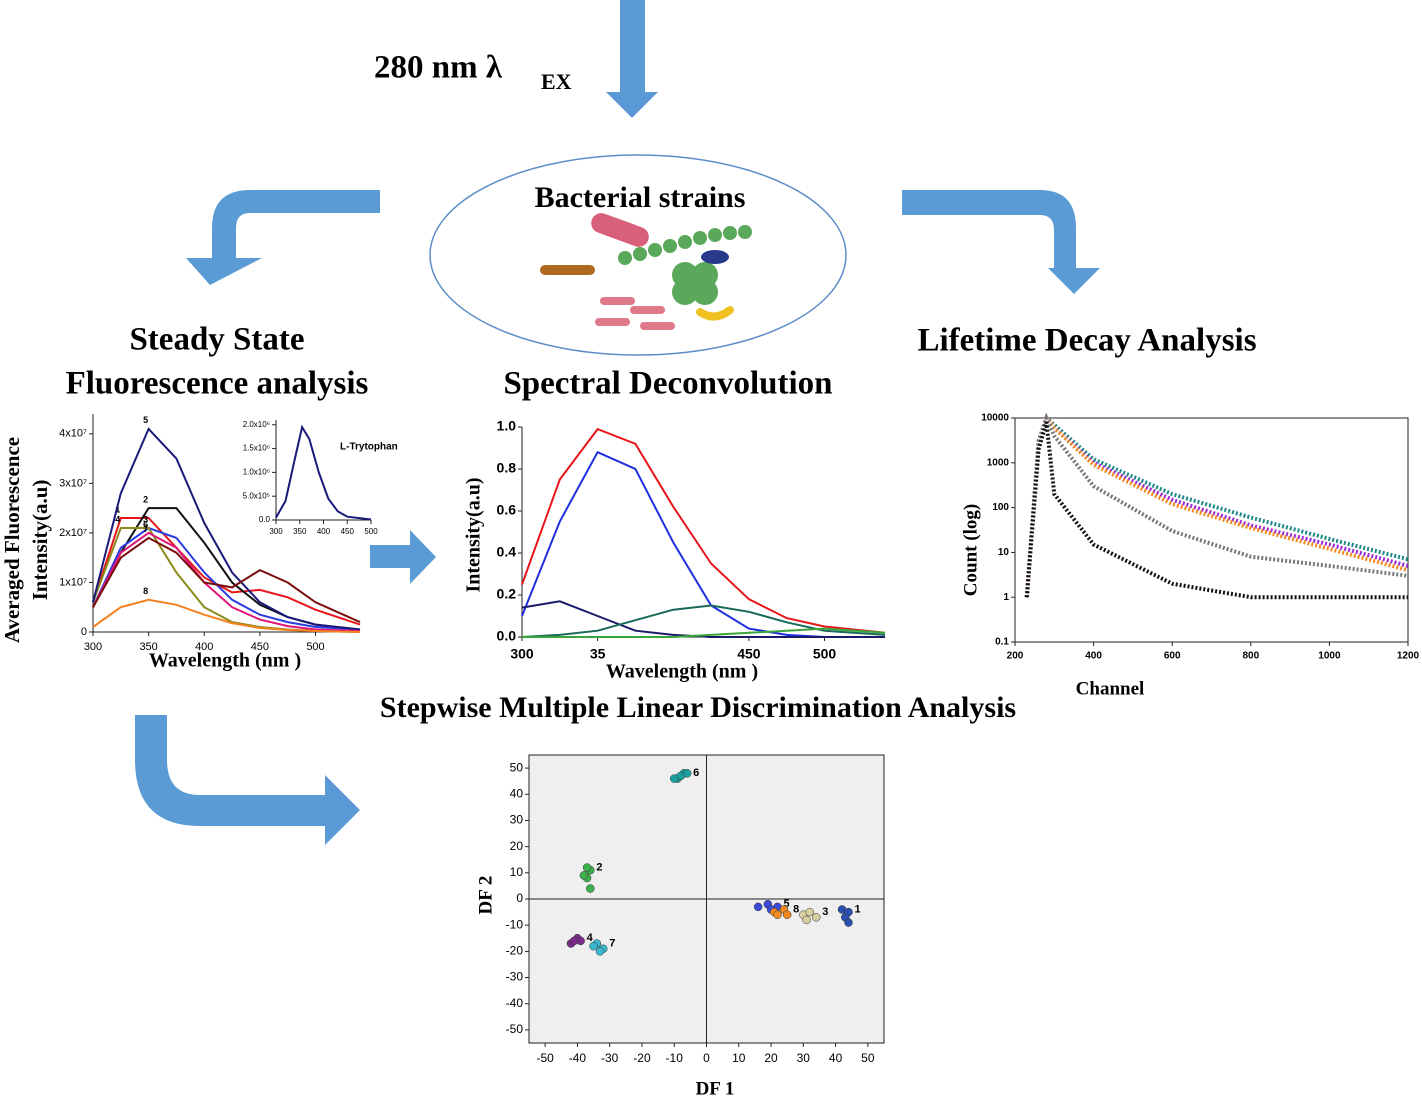  What do you see at coordinates (1006, 597) in the screenshot?
I see `y-tick-label: 1` at bounding box center [1006, 597].